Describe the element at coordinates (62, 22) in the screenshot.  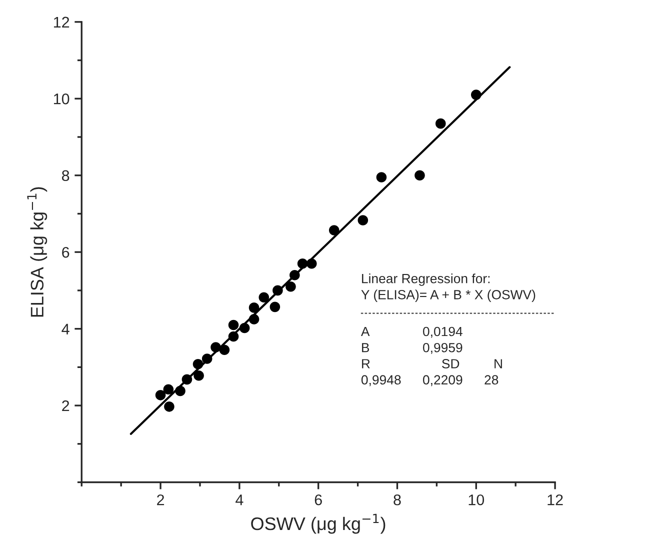
I see `y-tick-label: 12` at that location.